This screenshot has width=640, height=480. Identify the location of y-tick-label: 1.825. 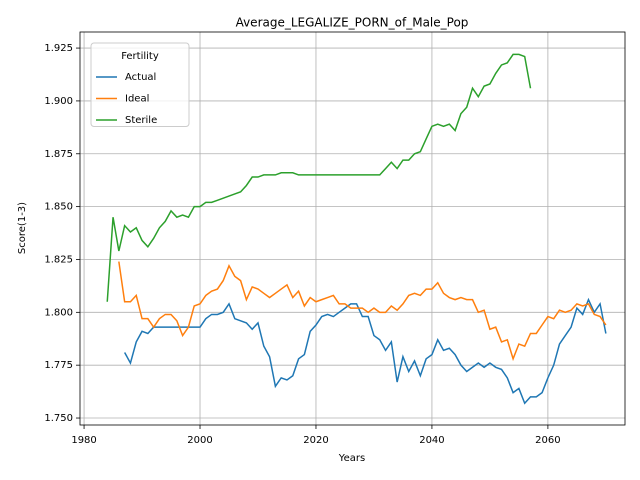
(58, 259).